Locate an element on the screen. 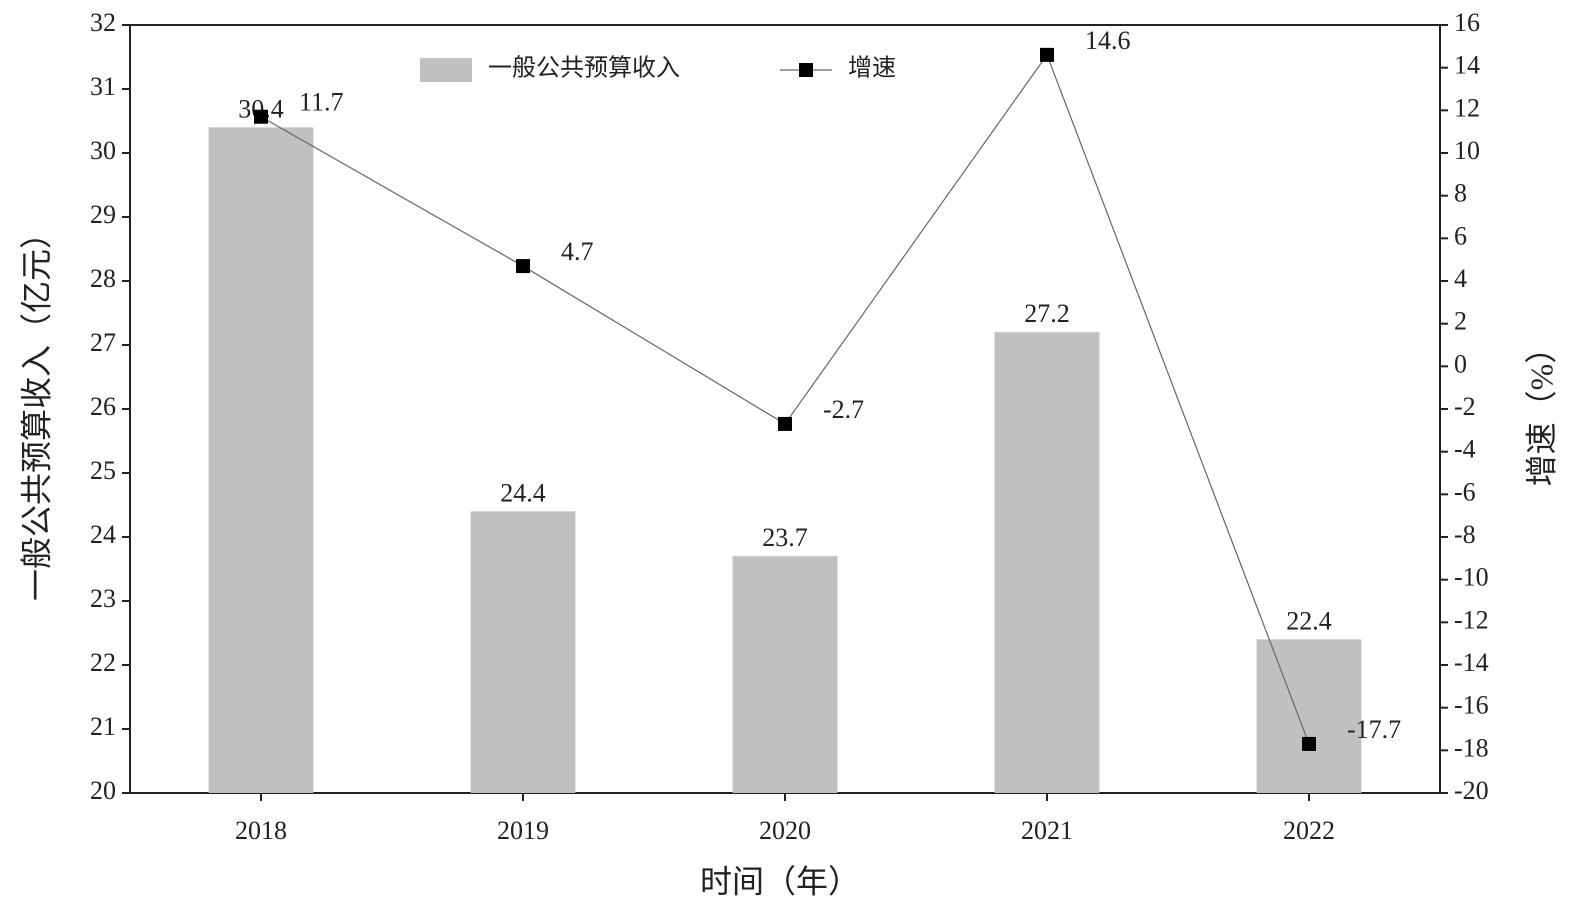 This screenshot has height=913, width=1575. y-tick-label: 25 is located at coordinates (103, 470).